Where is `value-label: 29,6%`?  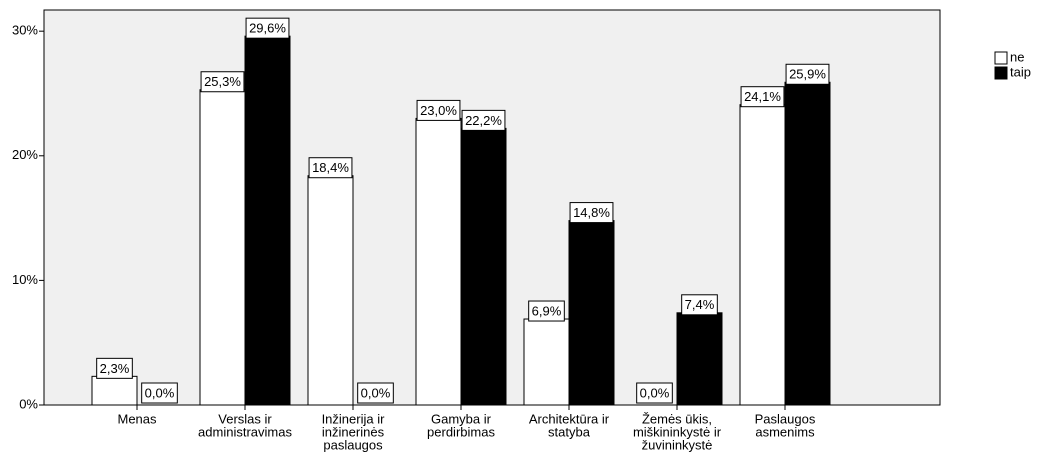 value-label: 29,6% is located at coordinates (267, 28).